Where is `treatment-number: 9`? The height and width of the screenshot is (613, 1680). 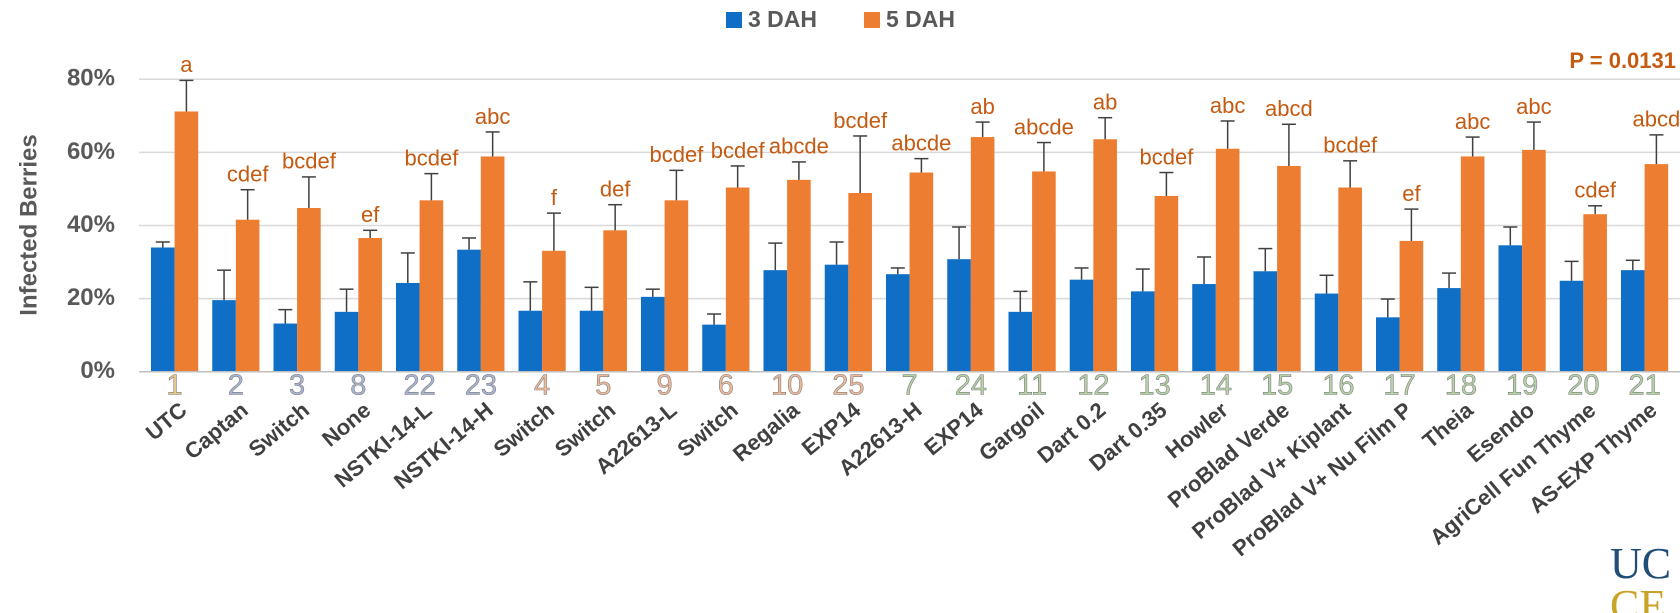 treatment-number: 9 is located at coordinates (665, 386).